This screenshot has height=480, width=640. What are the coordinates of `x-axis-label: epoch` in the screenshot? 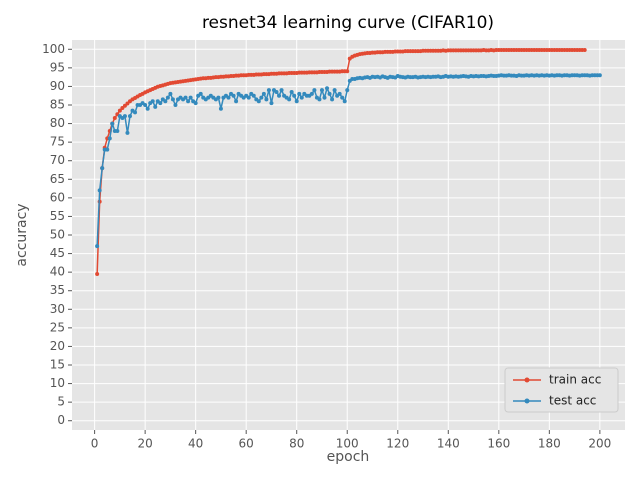 It's located at (348, 457).